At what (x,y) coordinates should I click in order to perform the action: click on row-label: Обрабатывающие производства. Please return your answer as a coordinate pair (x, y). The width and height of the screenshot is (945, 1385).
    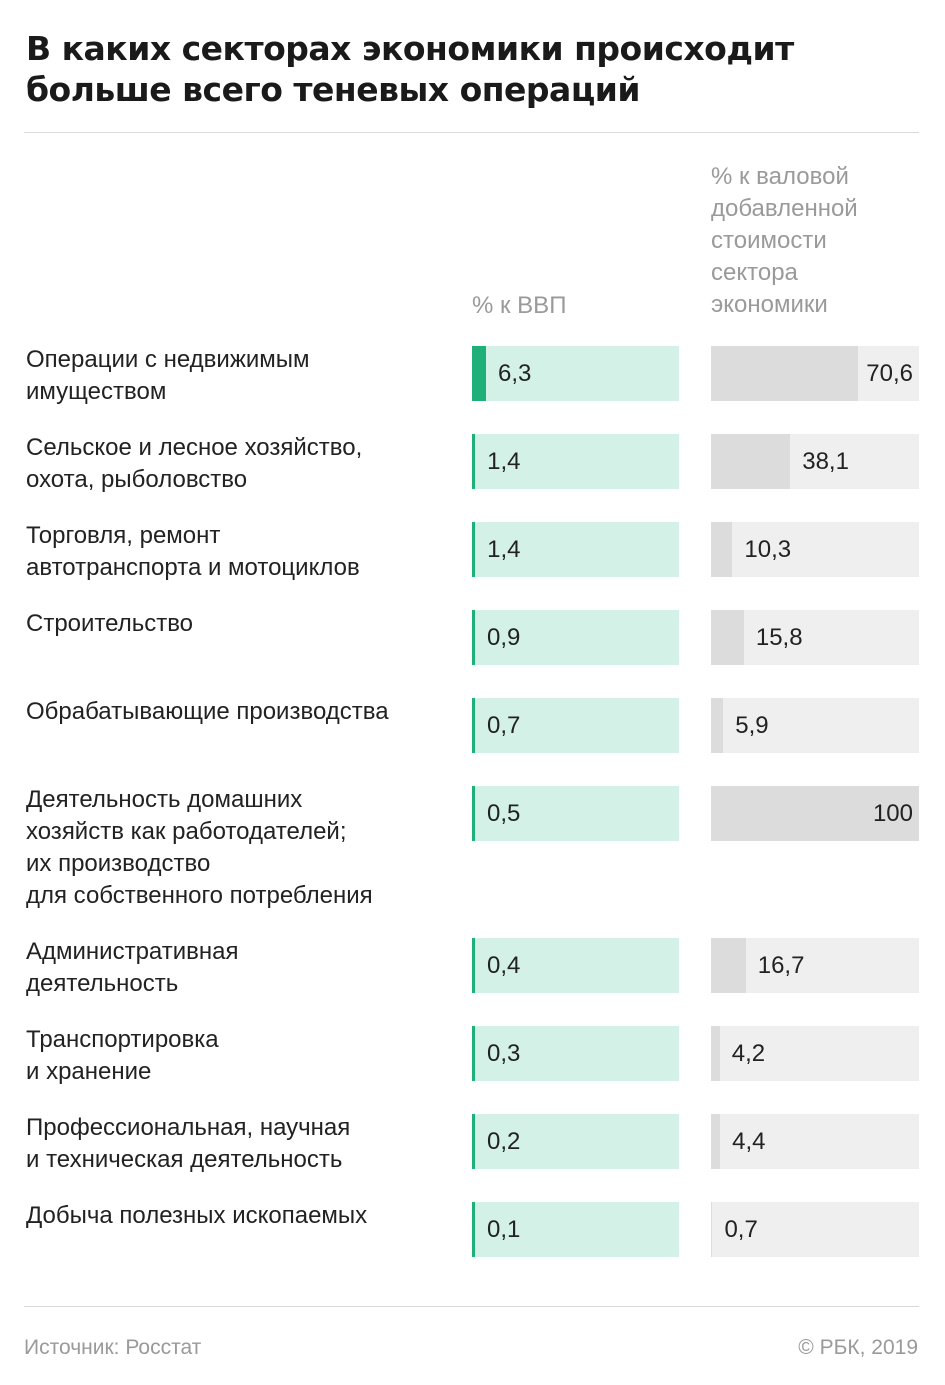
    Looking at the image, I should click on (236, 712).